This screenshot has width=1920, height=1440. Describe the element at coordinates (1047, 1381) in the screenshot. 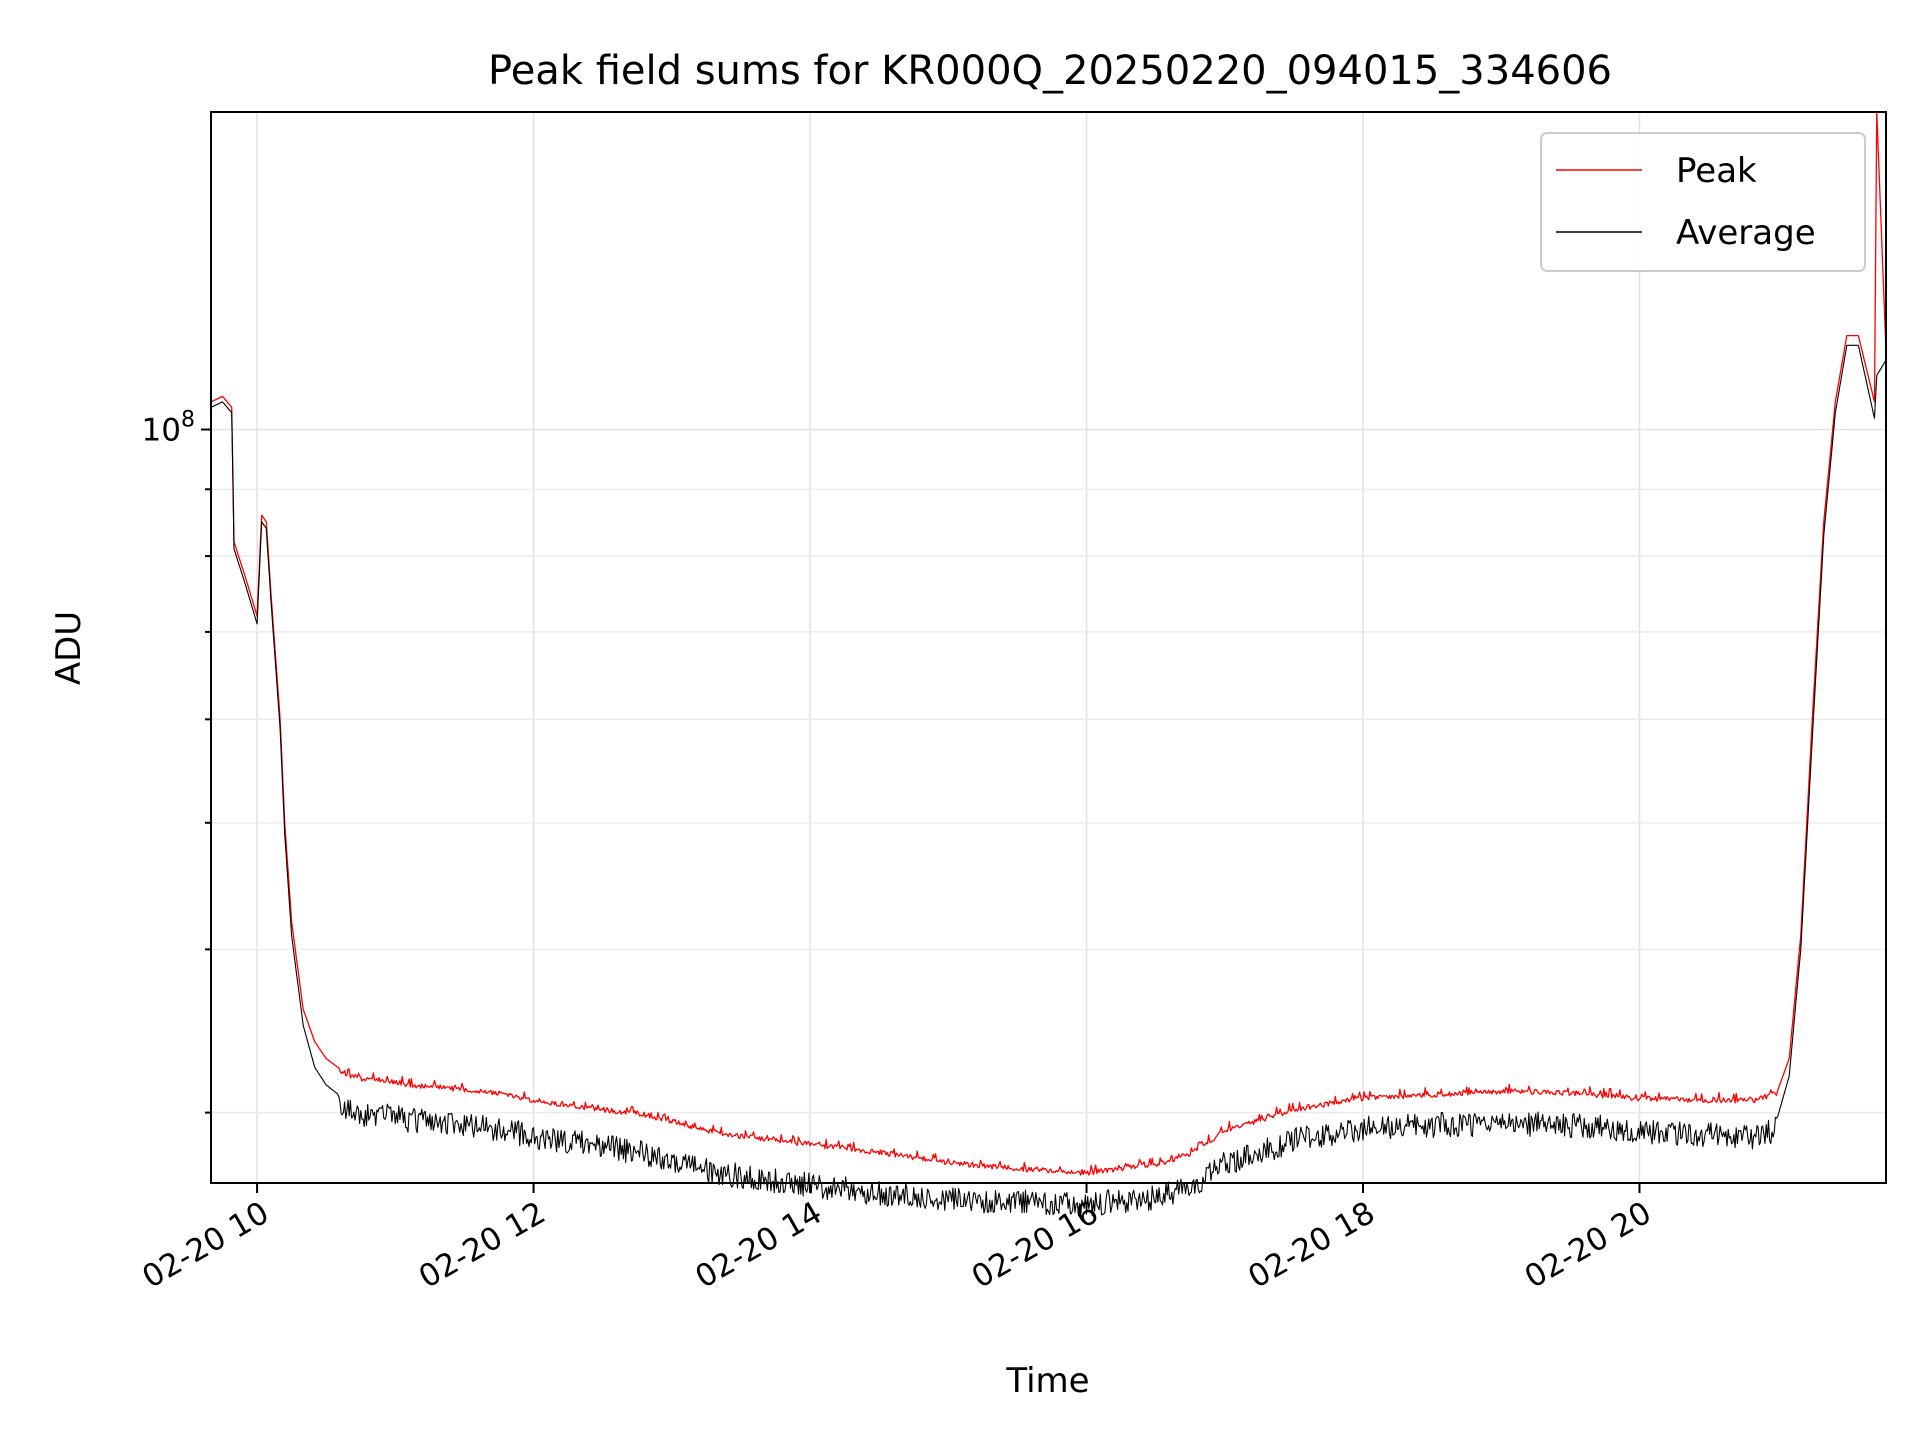

I see `x-axis-label: Time` at that location.